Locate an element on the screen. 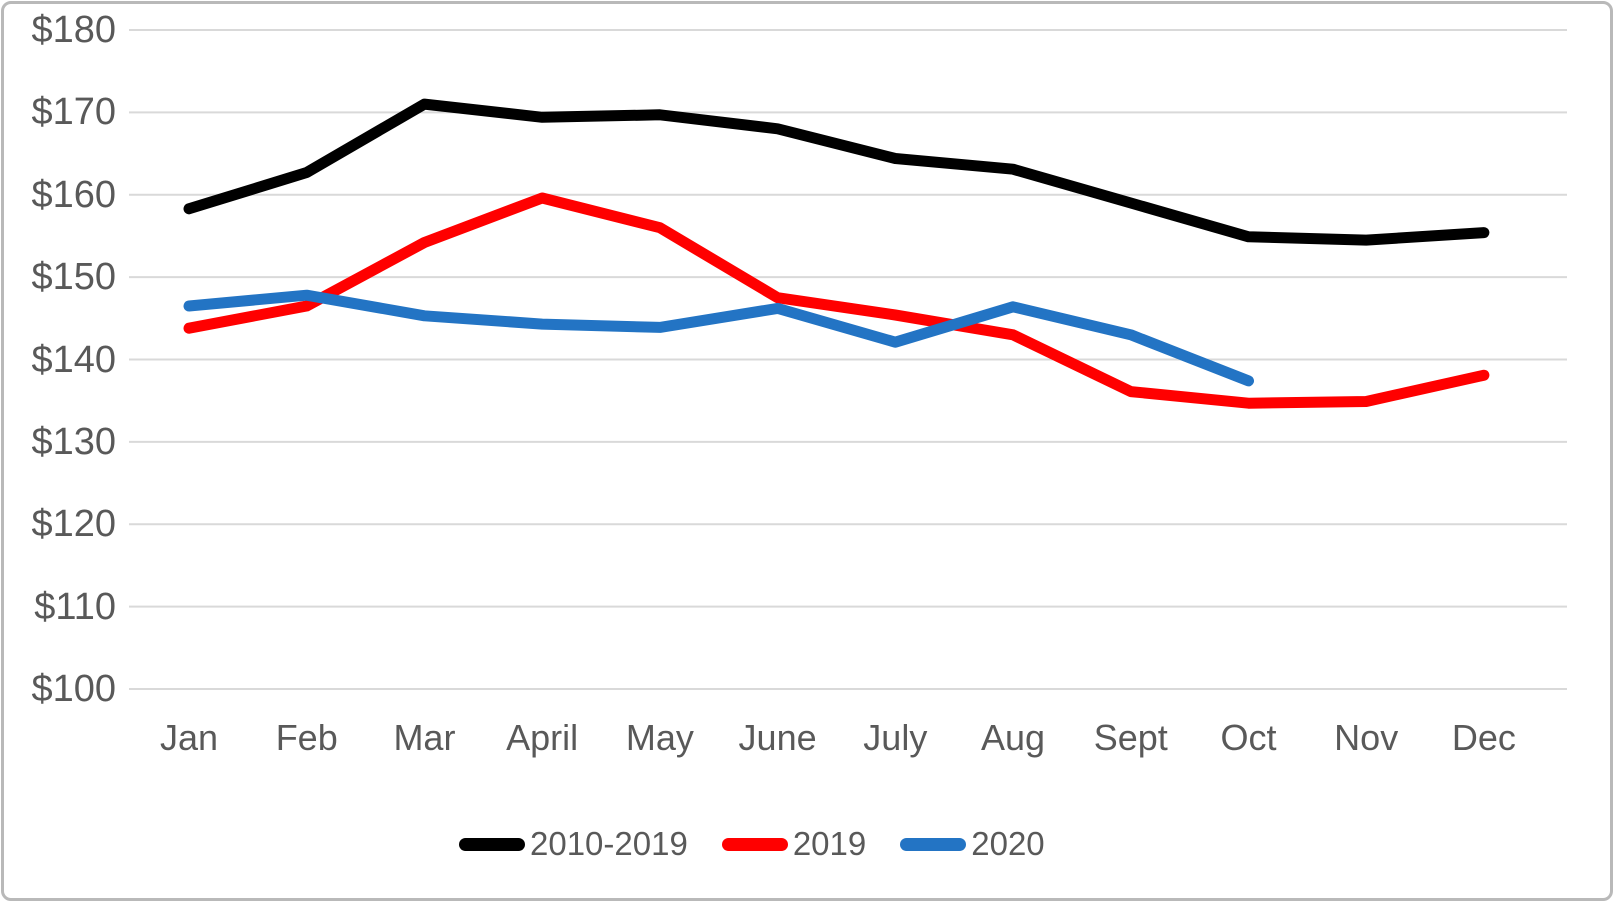 The height and width of the screenshot is (905, 1616). y-axis-tick-label: $150 is located at coordinates (73, 277).